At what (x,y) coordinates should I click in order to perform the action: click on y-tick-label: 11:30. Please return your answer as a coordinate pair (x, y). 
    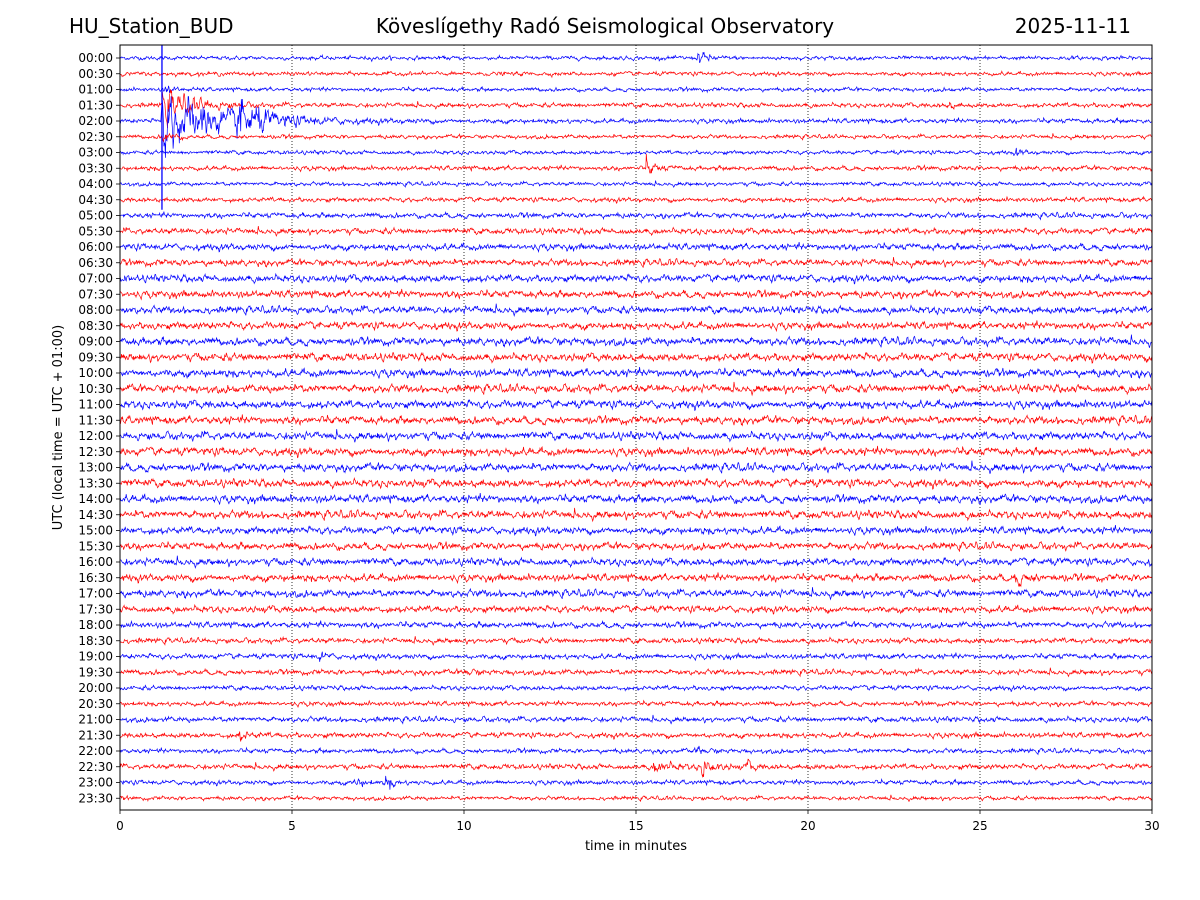
    Looking at the image, I should click on (95, 420).